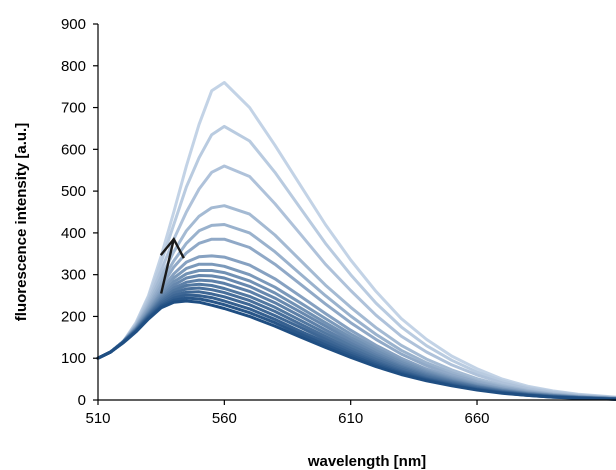 The height and width of the screenshot is (470, 616). Describe the element at coordinates (73, 316) in the screenshot. I see `y-tick-label: 200` at that location.